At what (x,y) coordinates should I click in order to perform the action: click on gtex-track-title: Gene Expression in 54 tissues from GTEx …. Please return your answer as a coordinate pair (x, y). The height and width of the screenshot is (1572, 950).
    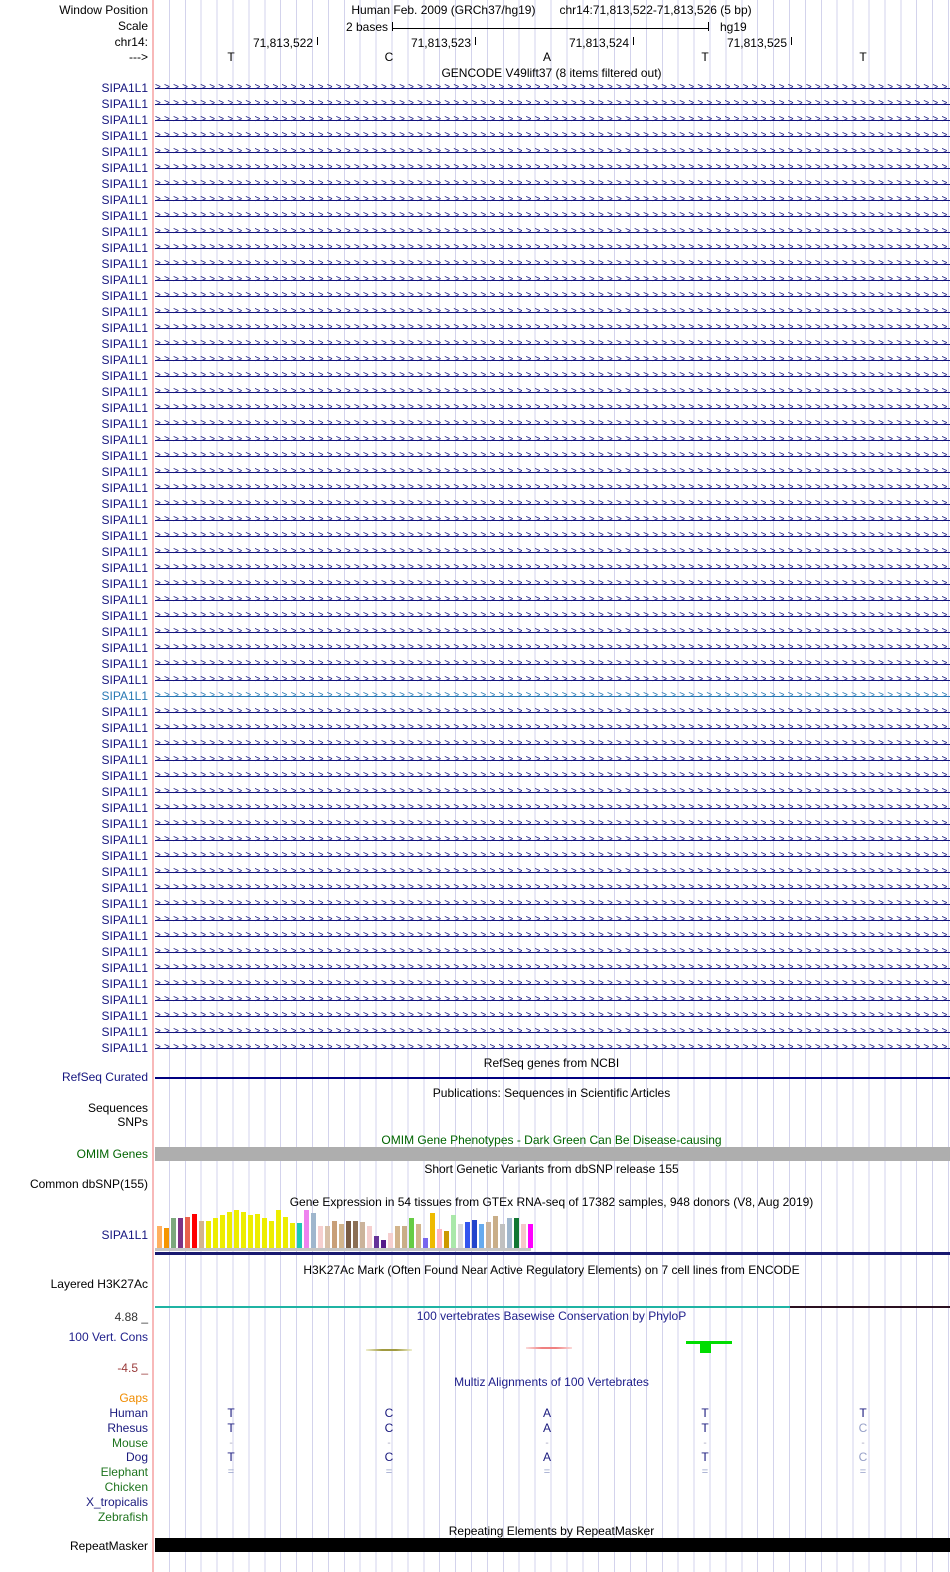
    Looking at the image, I should click on (551, 1202).